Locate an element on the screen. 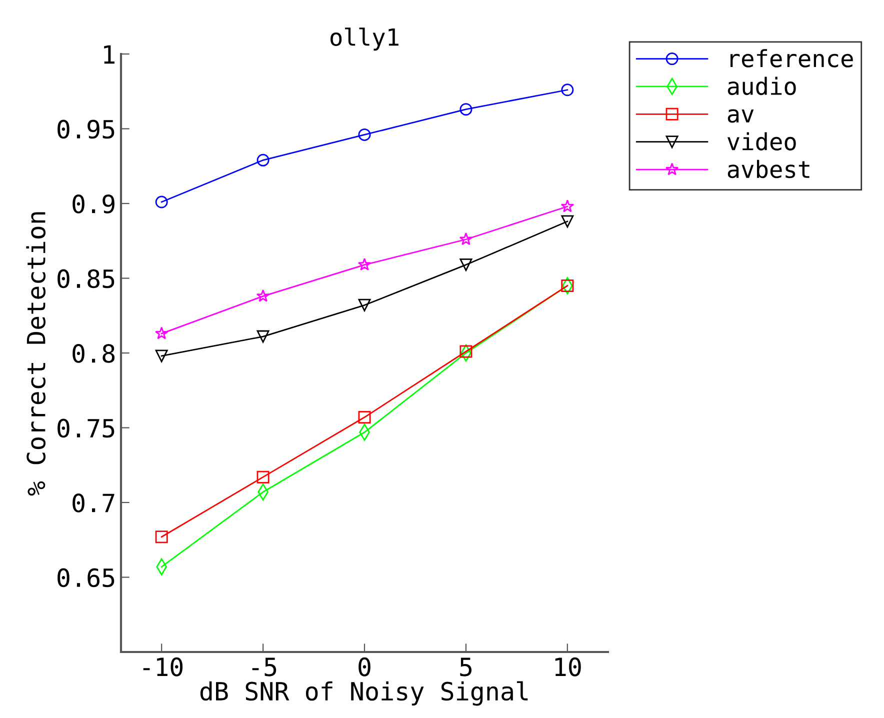 The image size is (884, 718). y-tick-label: 0.8 is located at coordinates (93, 353).